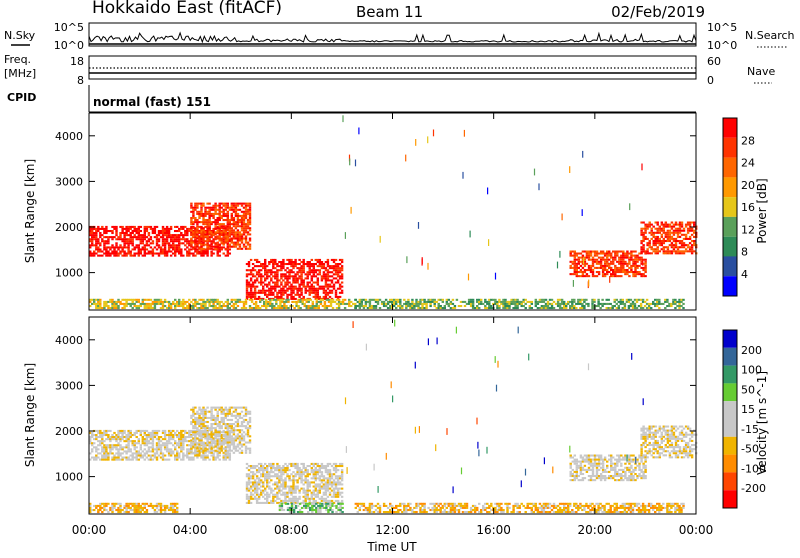 This screenshot has height=558, width=800. I want to click on nsky-tick-bottom: 10^0, so click(69, 45).